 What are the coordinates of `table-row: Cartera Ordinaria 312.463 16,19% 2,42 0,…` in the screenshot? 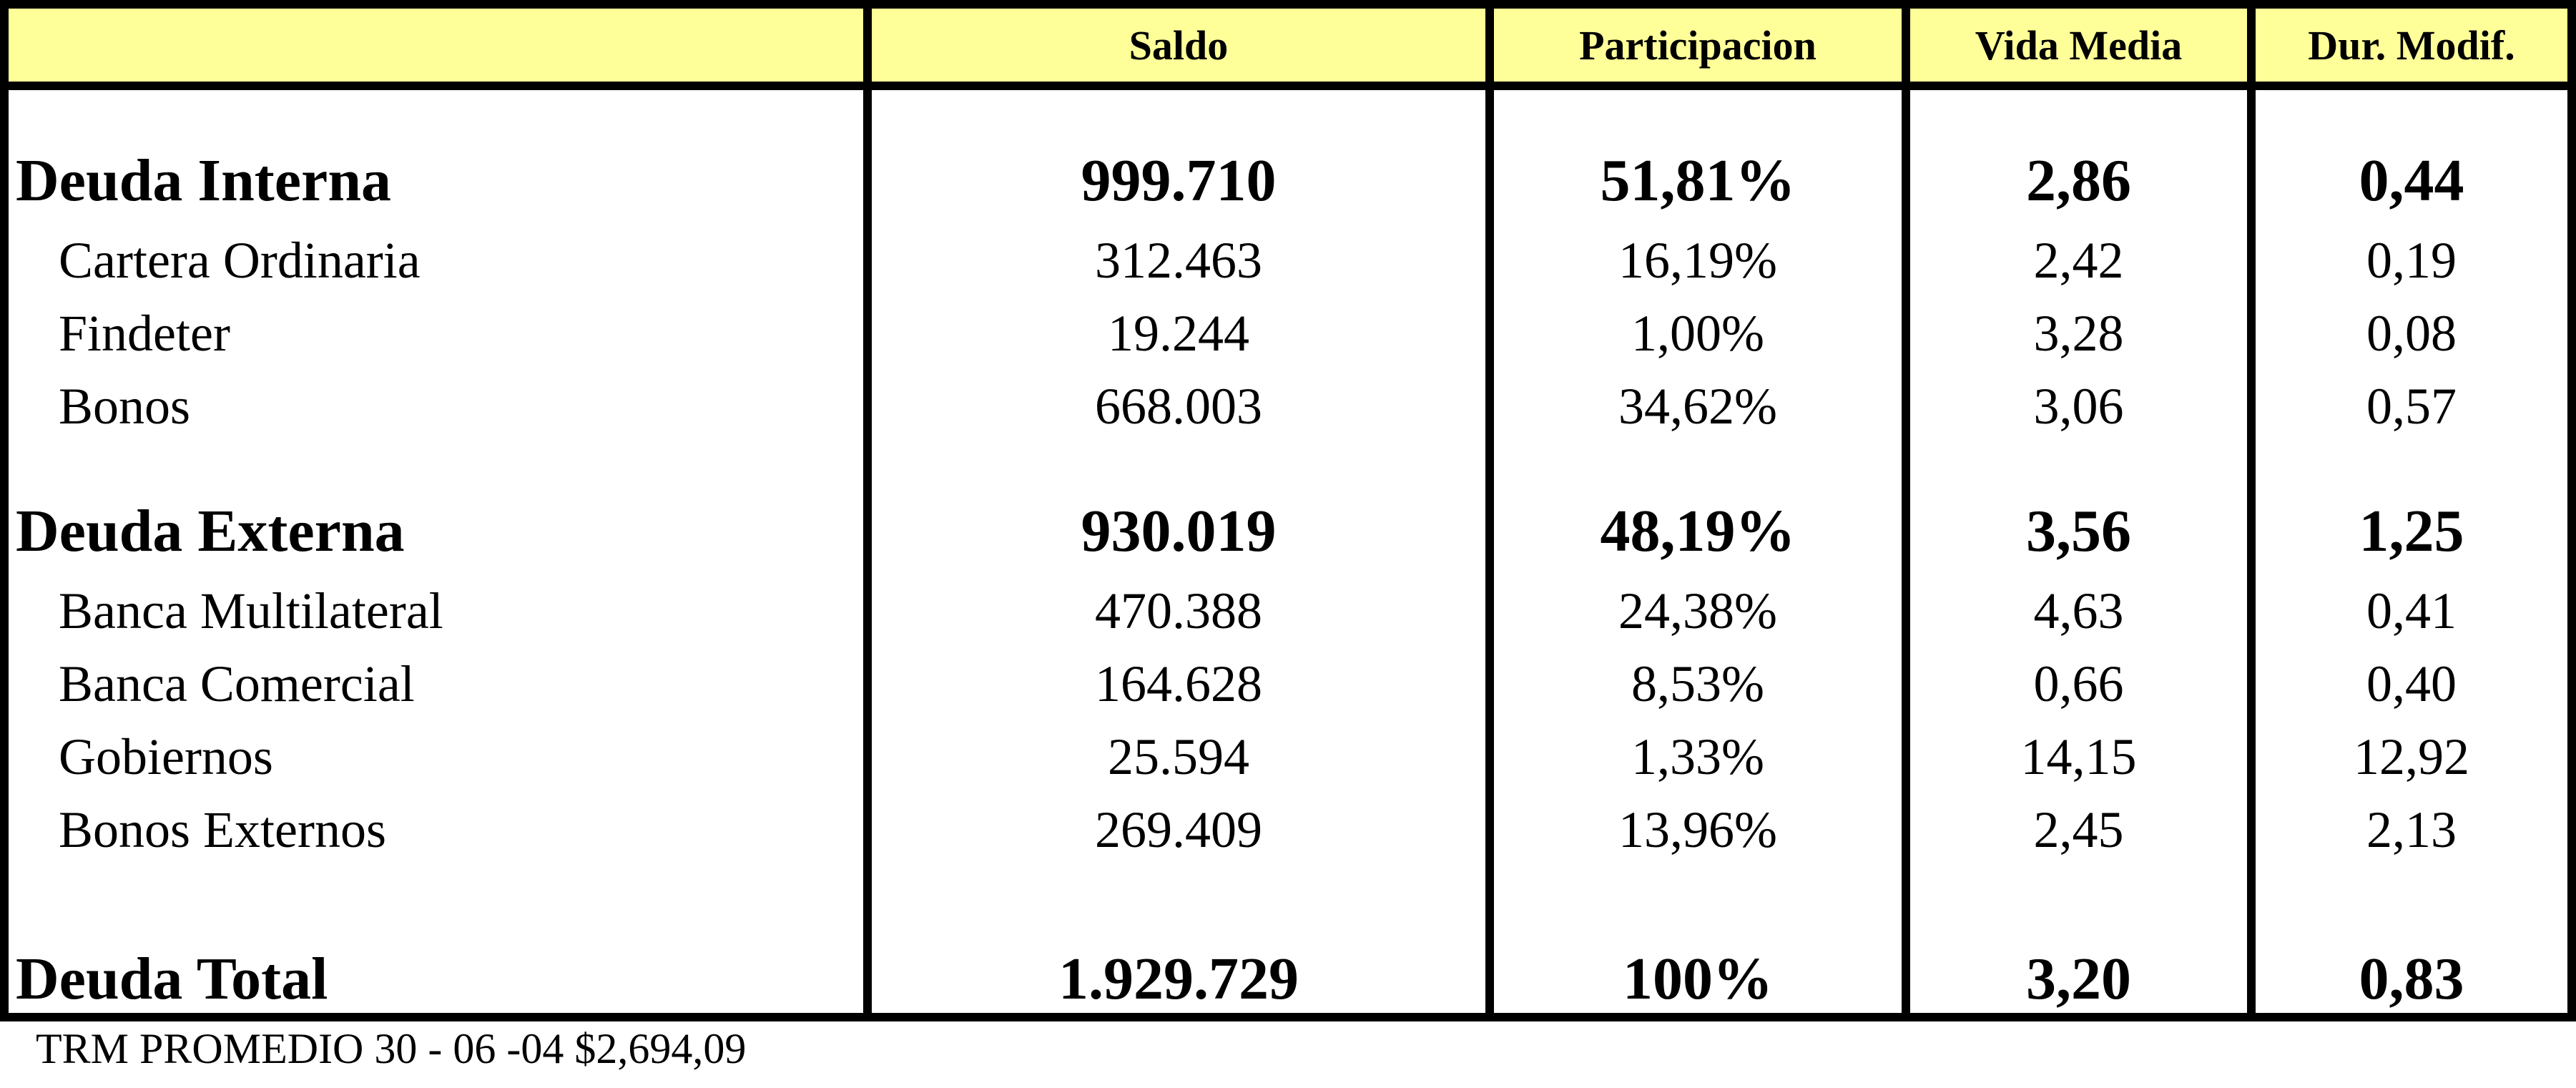 It's located at (1288, 260).